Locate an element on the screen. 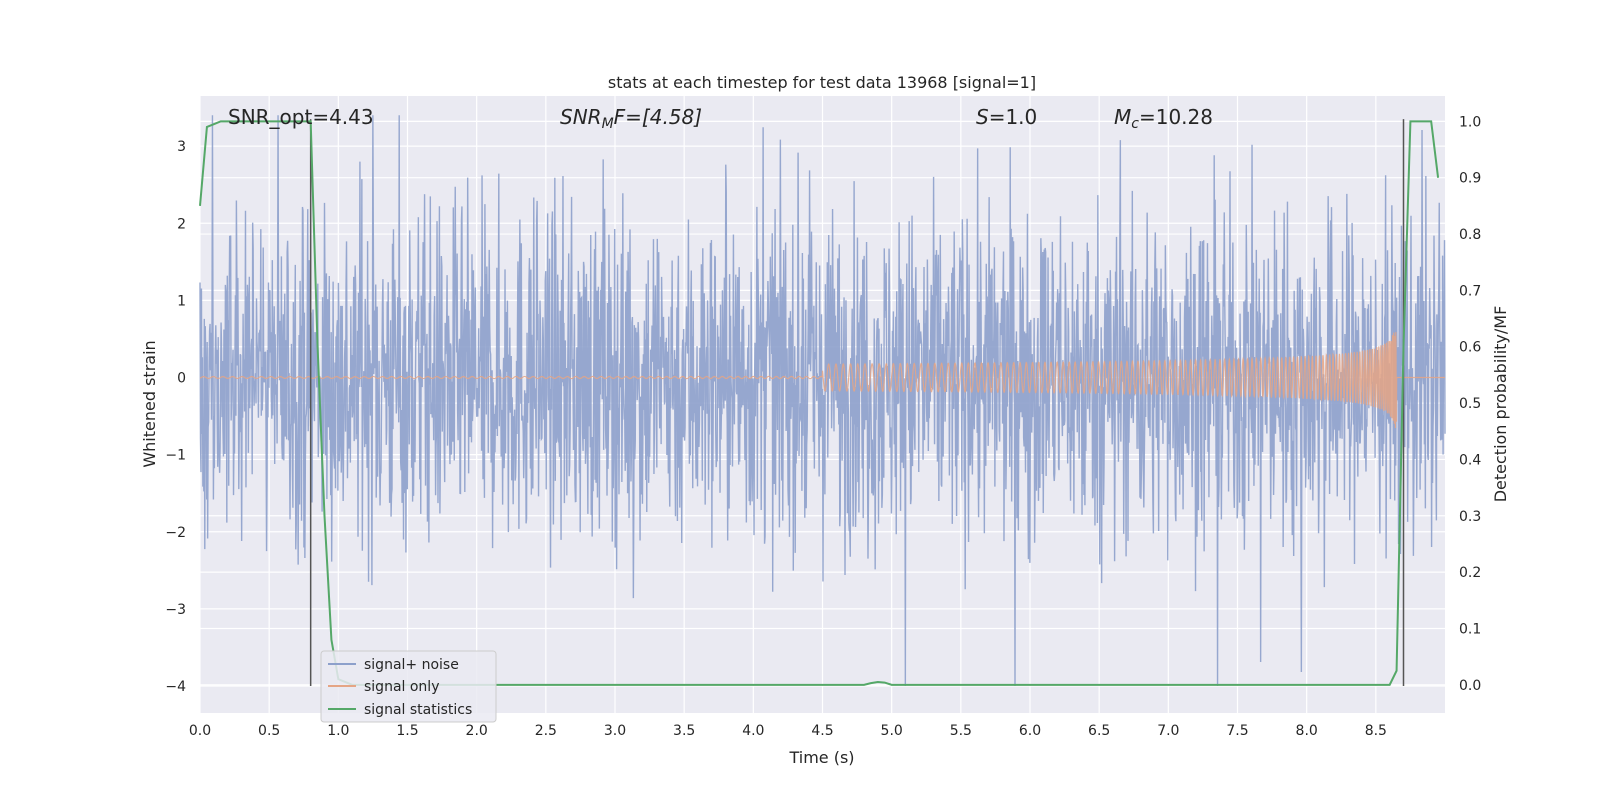 This screenshot has width=1600, height=800. x-tick-label: 3.5 is located at coordinates (684, 731).